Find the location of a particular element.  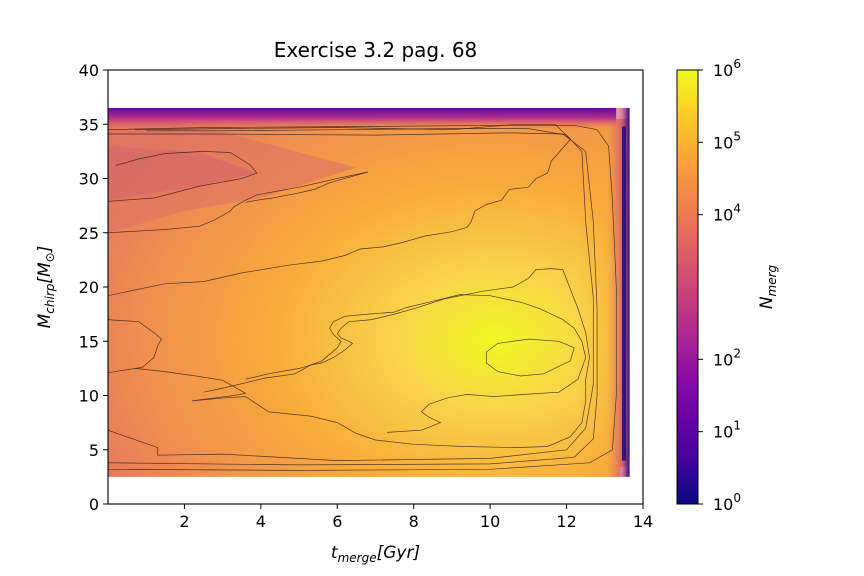

x-tick-label: 10 is located at coordinates (490, 521).